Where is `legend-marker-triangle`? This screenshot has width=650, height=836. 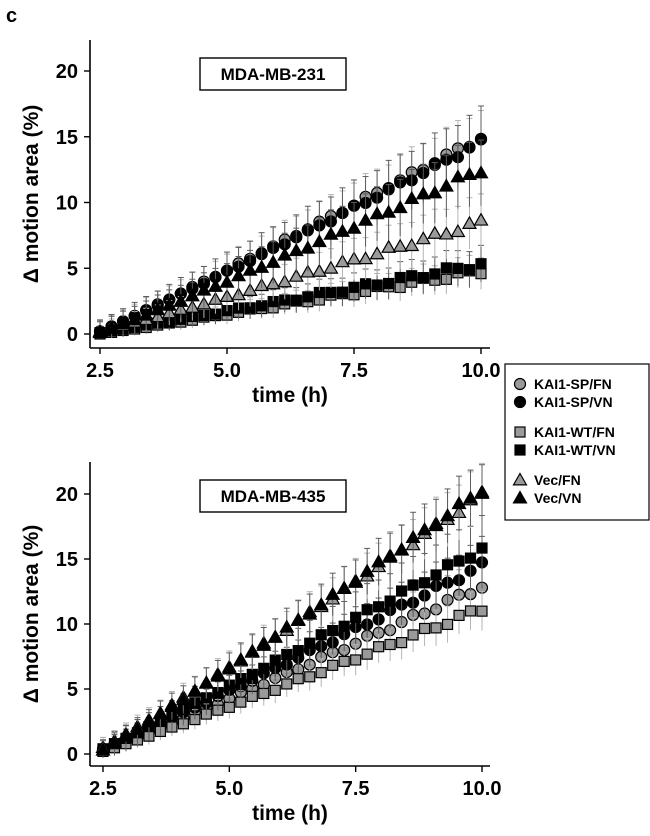 legend-marker-triangle is located at coordinates (520, 497).